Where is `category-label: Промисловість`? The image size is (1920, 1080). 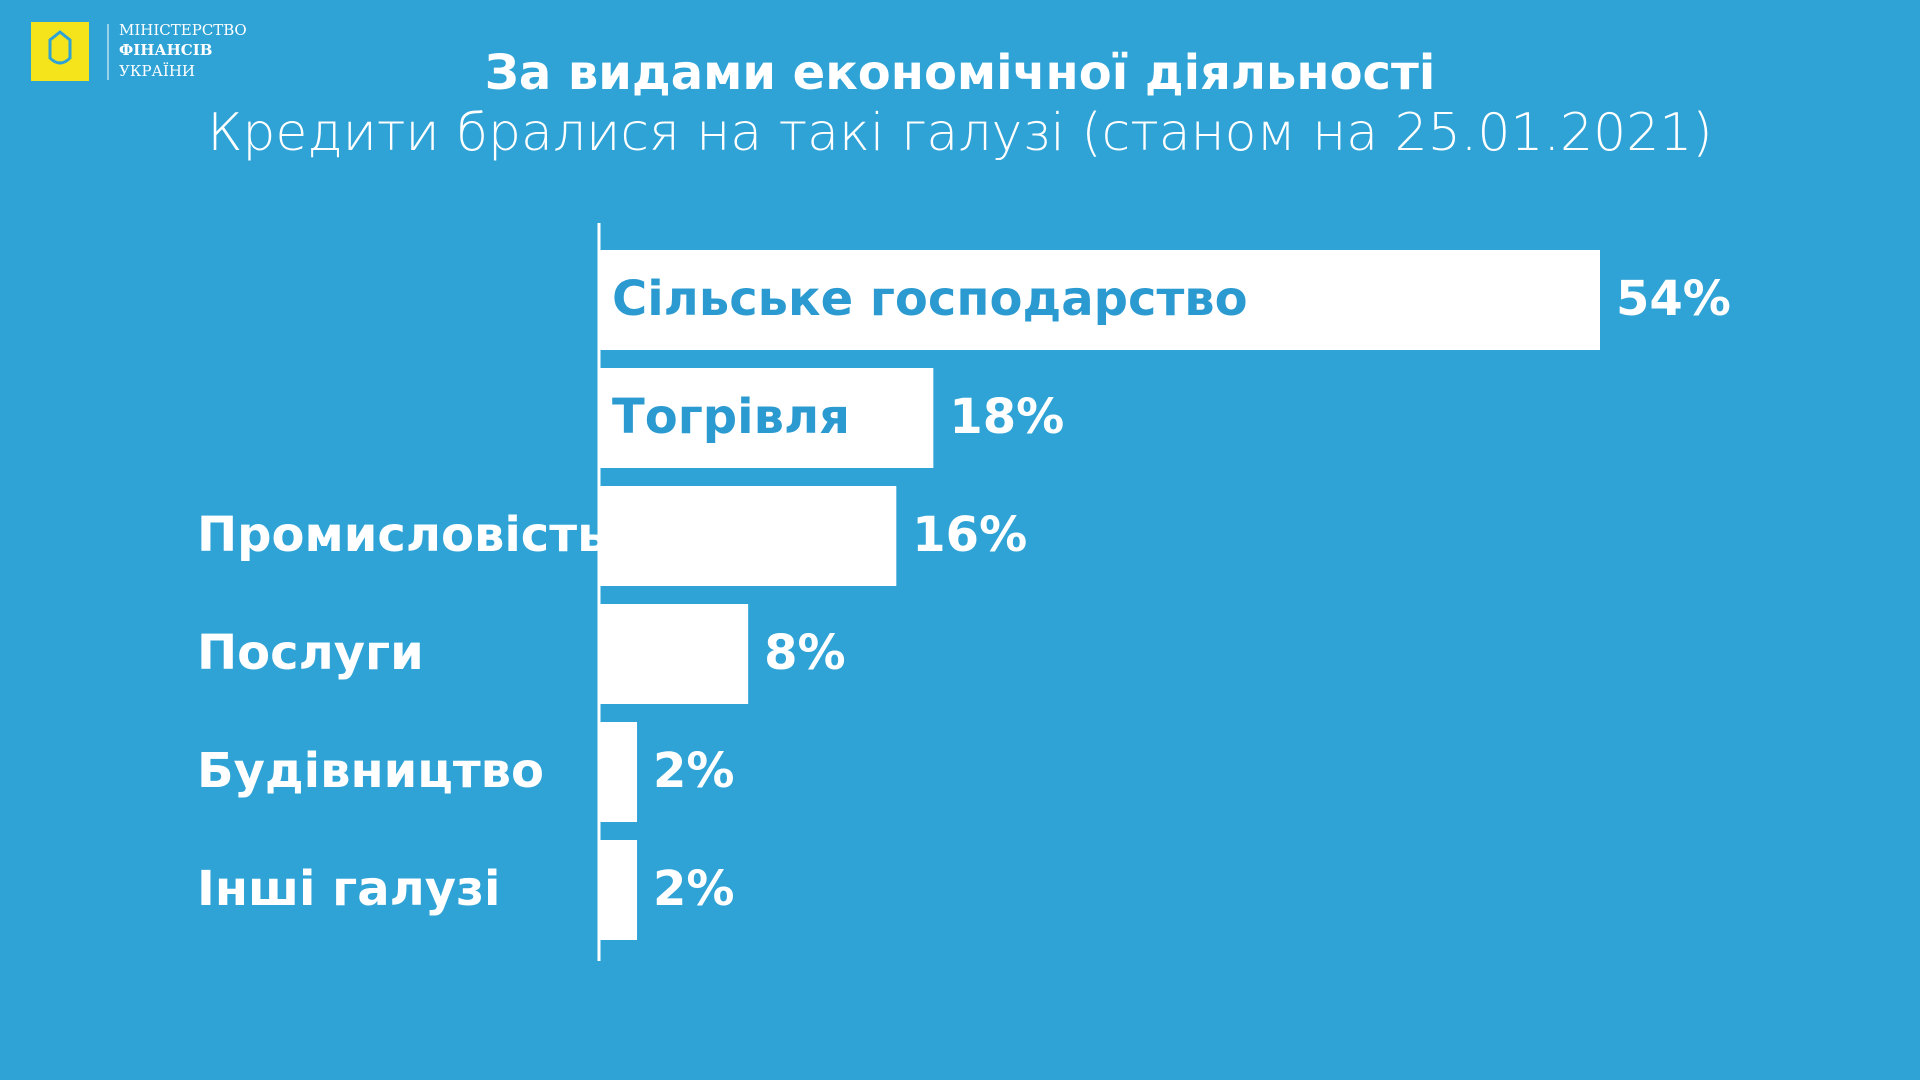 category-label: Промисловість is located at coordinates (402, 535).